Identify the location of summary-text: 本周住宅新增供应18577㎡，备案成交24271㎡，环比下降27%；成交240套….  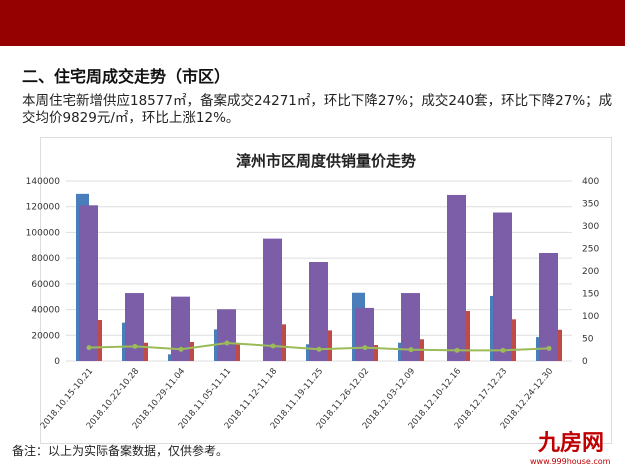
(317, 109).